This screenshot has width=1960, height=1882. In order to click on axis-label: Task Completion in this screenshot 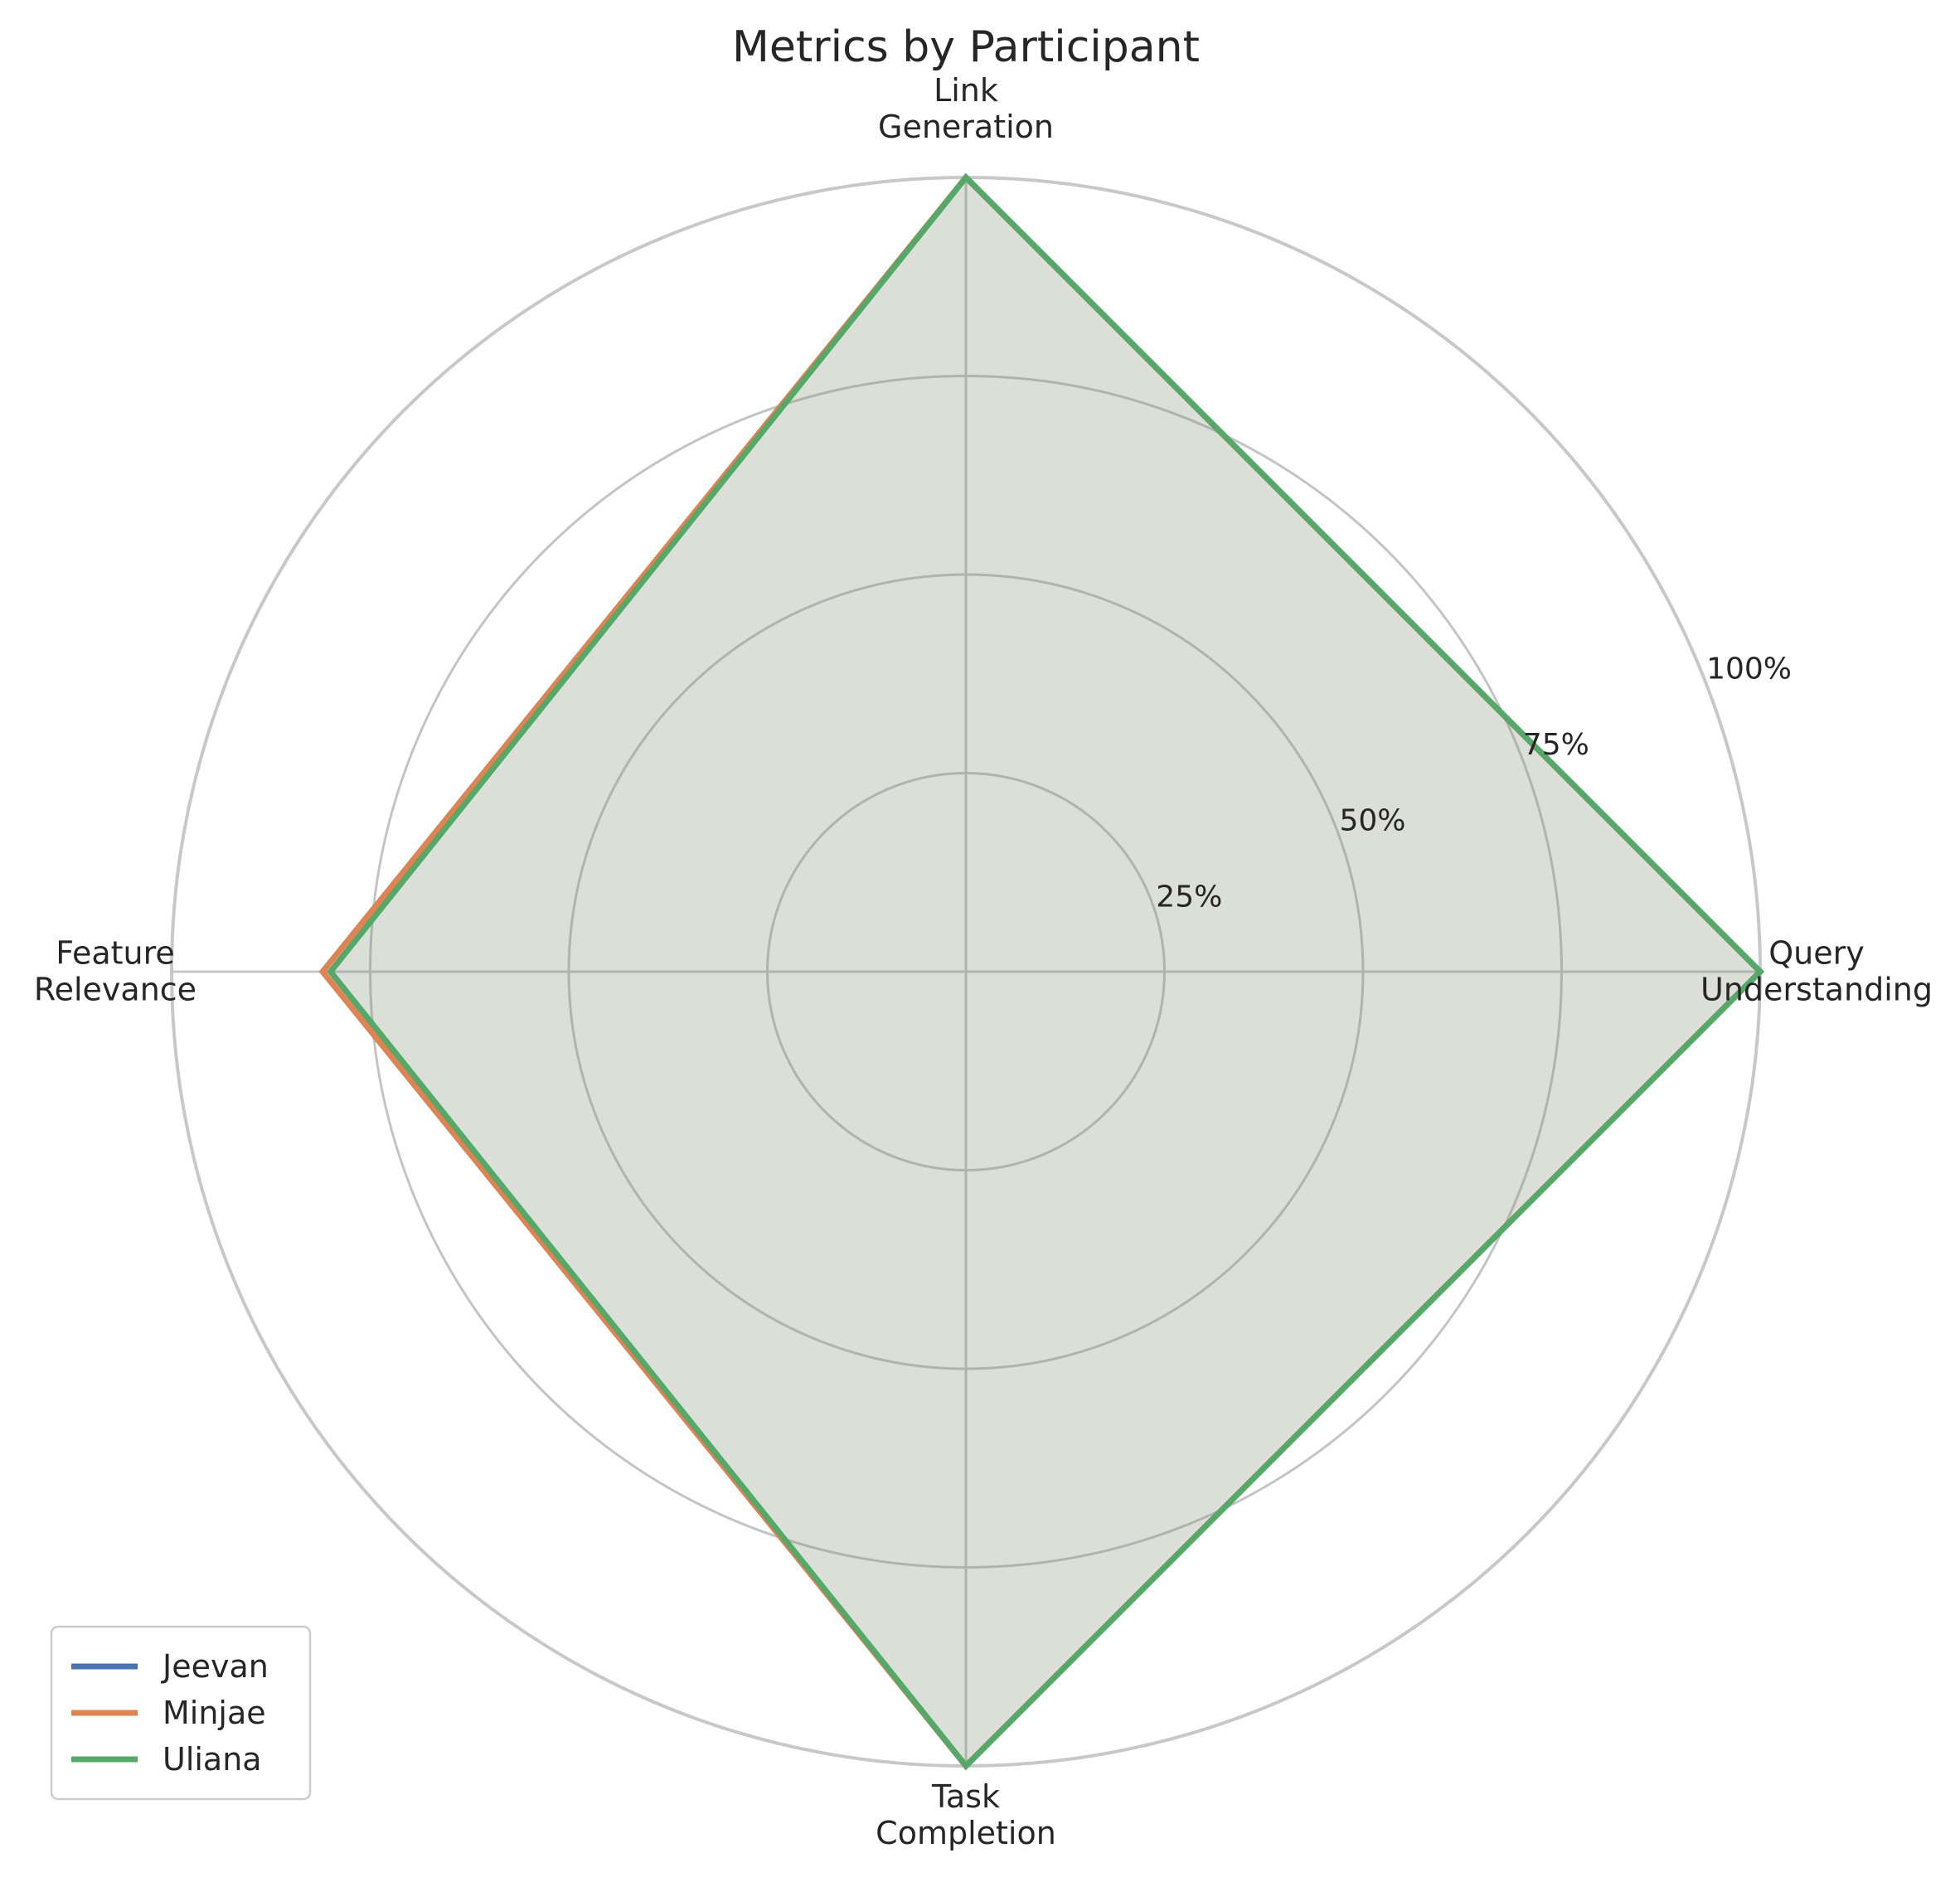, I will do `click(966, 1814)`.